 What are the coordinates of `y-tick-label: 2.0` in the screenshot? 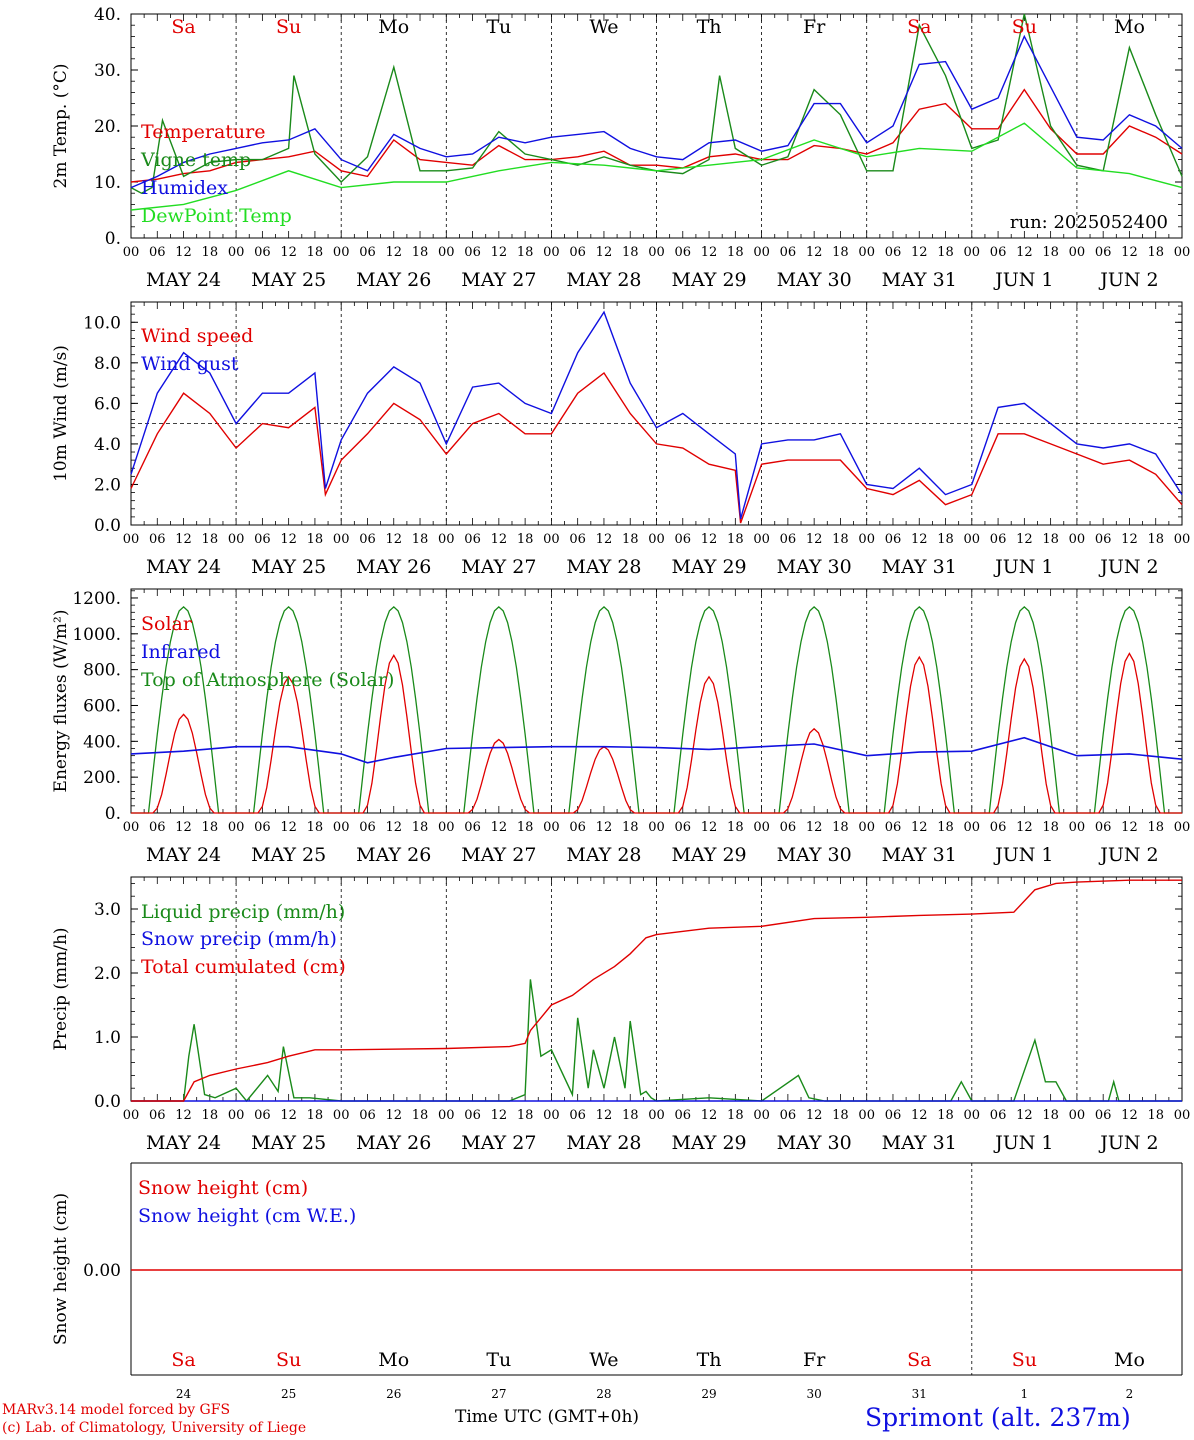 It's located at (107, 974).